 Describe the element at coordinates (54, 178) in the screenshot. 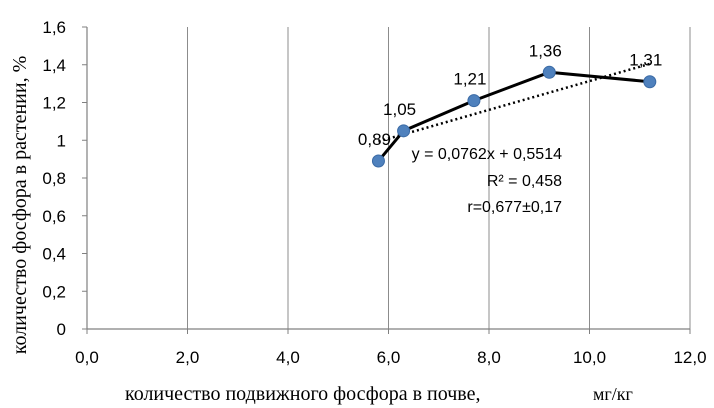

I see `y-tick-label: 0,8` at that location.